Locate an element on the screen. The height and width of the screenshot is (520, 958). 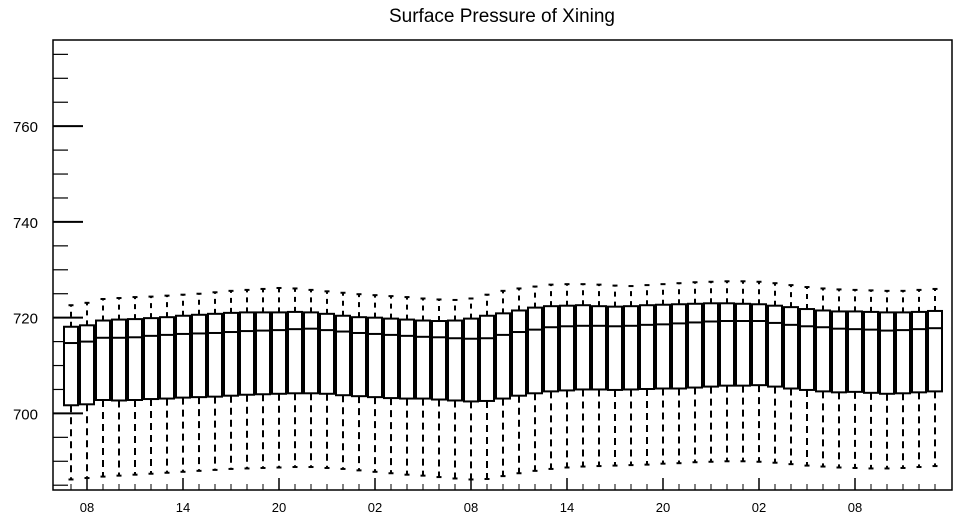
y-tick-label: 700 is located at coordinates (25, 414).